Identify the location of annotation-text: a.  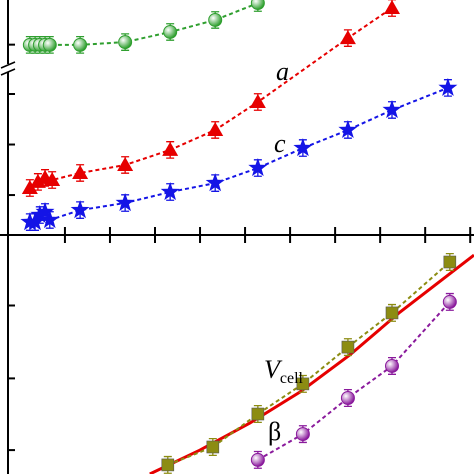
(282, 71).